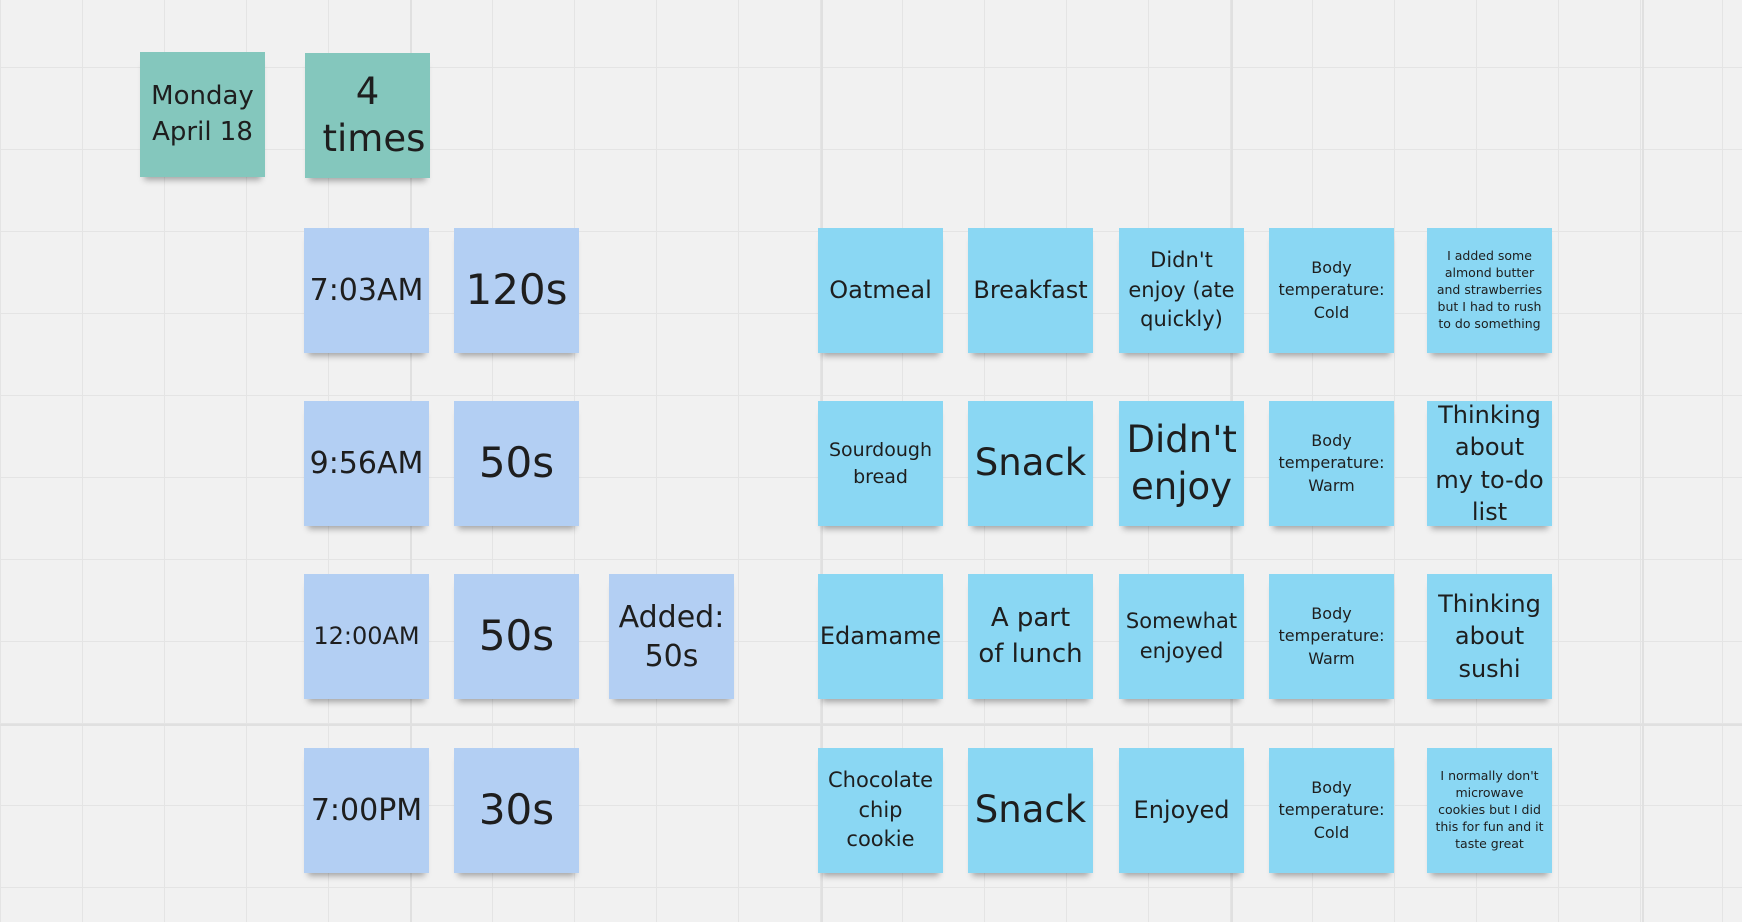 The image size is (1742, 922). I want to click on sticky-note-meal: Breakfast, so click(1030, 290).